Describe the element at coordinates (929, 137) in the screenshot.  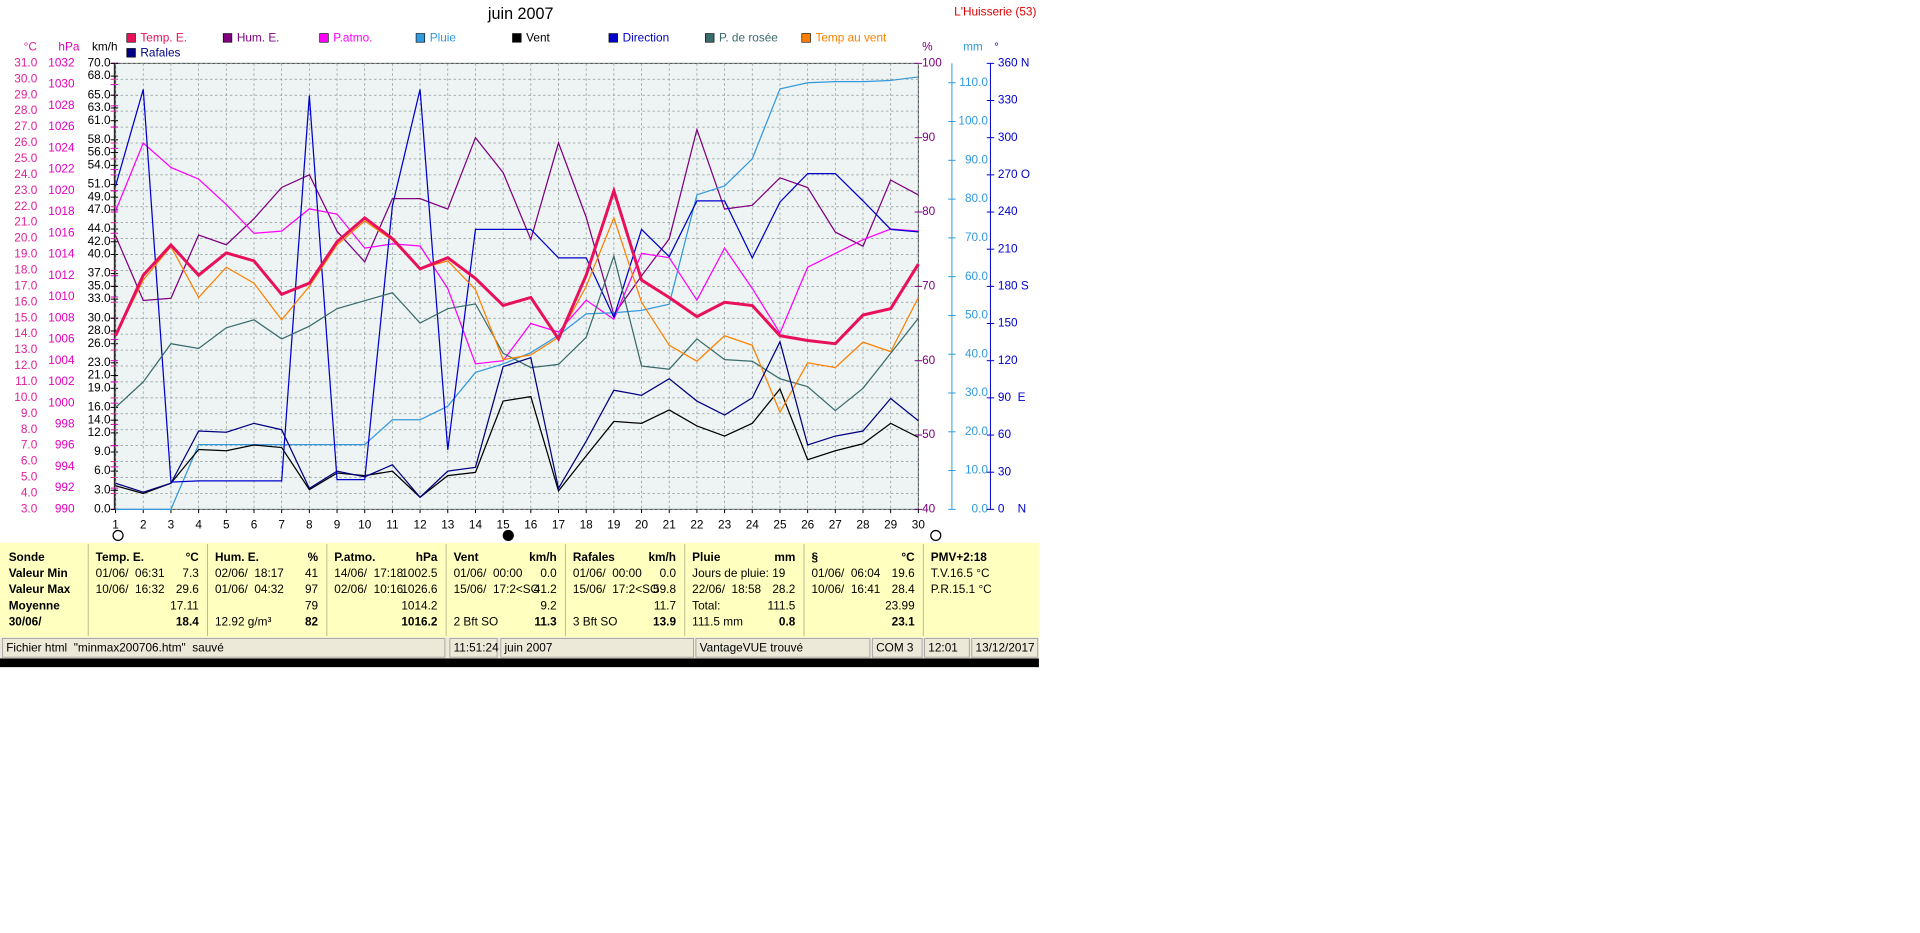
I see `y-tick-label: 90` at that location.